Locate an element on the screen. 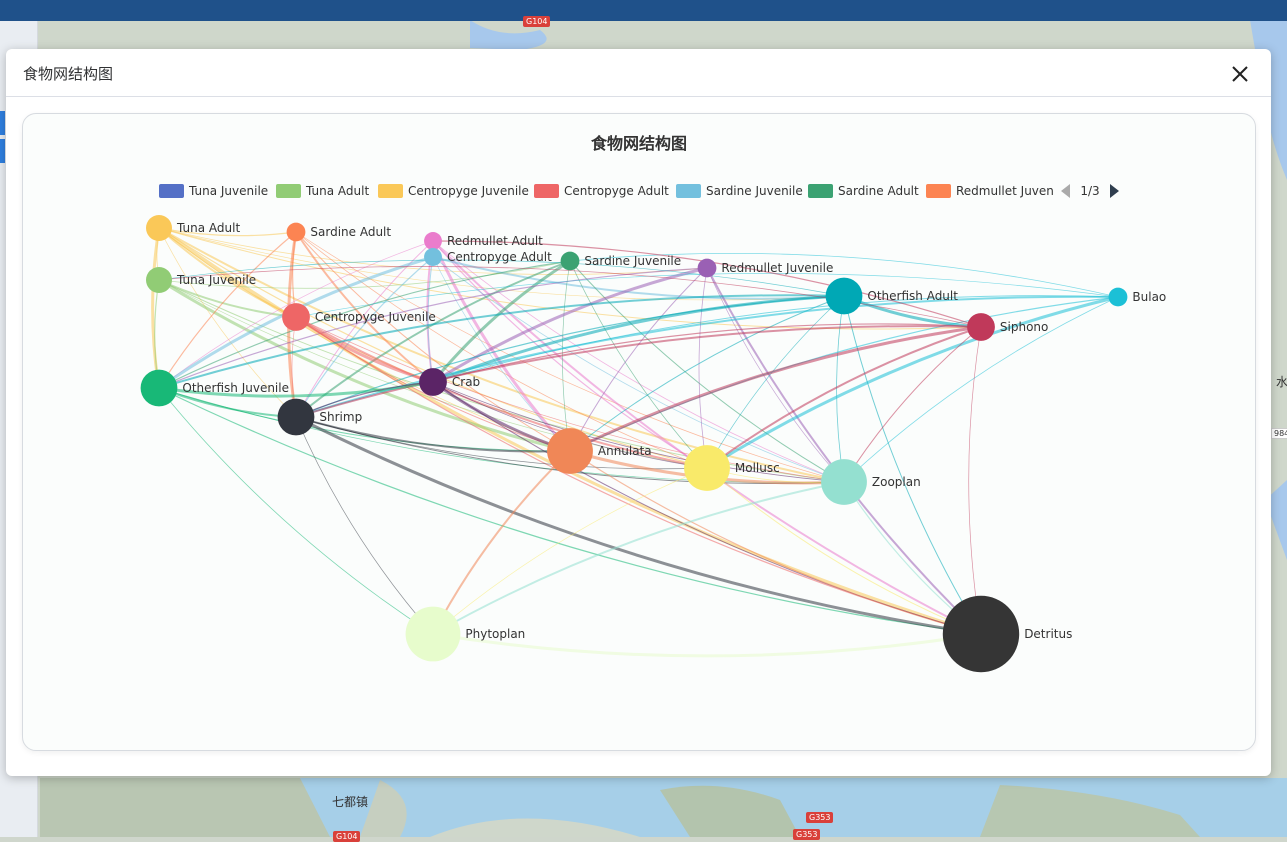 This screenshot has width=1287, height=842. legend-item: Tuna Adult is located at coordinates (322, 191).